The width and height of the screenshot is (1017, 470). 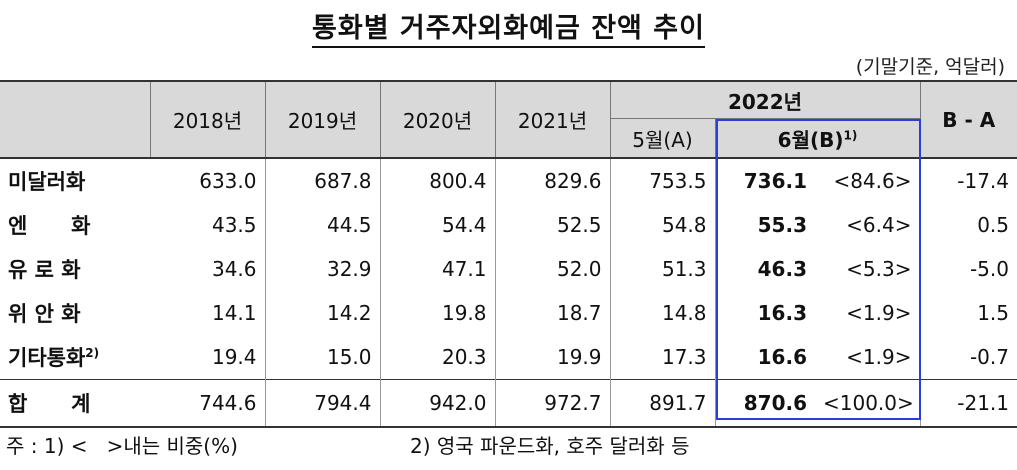 I want to click on footnote-2: 2) 영국 파운드화, 호주 달러화 등, so click(x=550, y=446).